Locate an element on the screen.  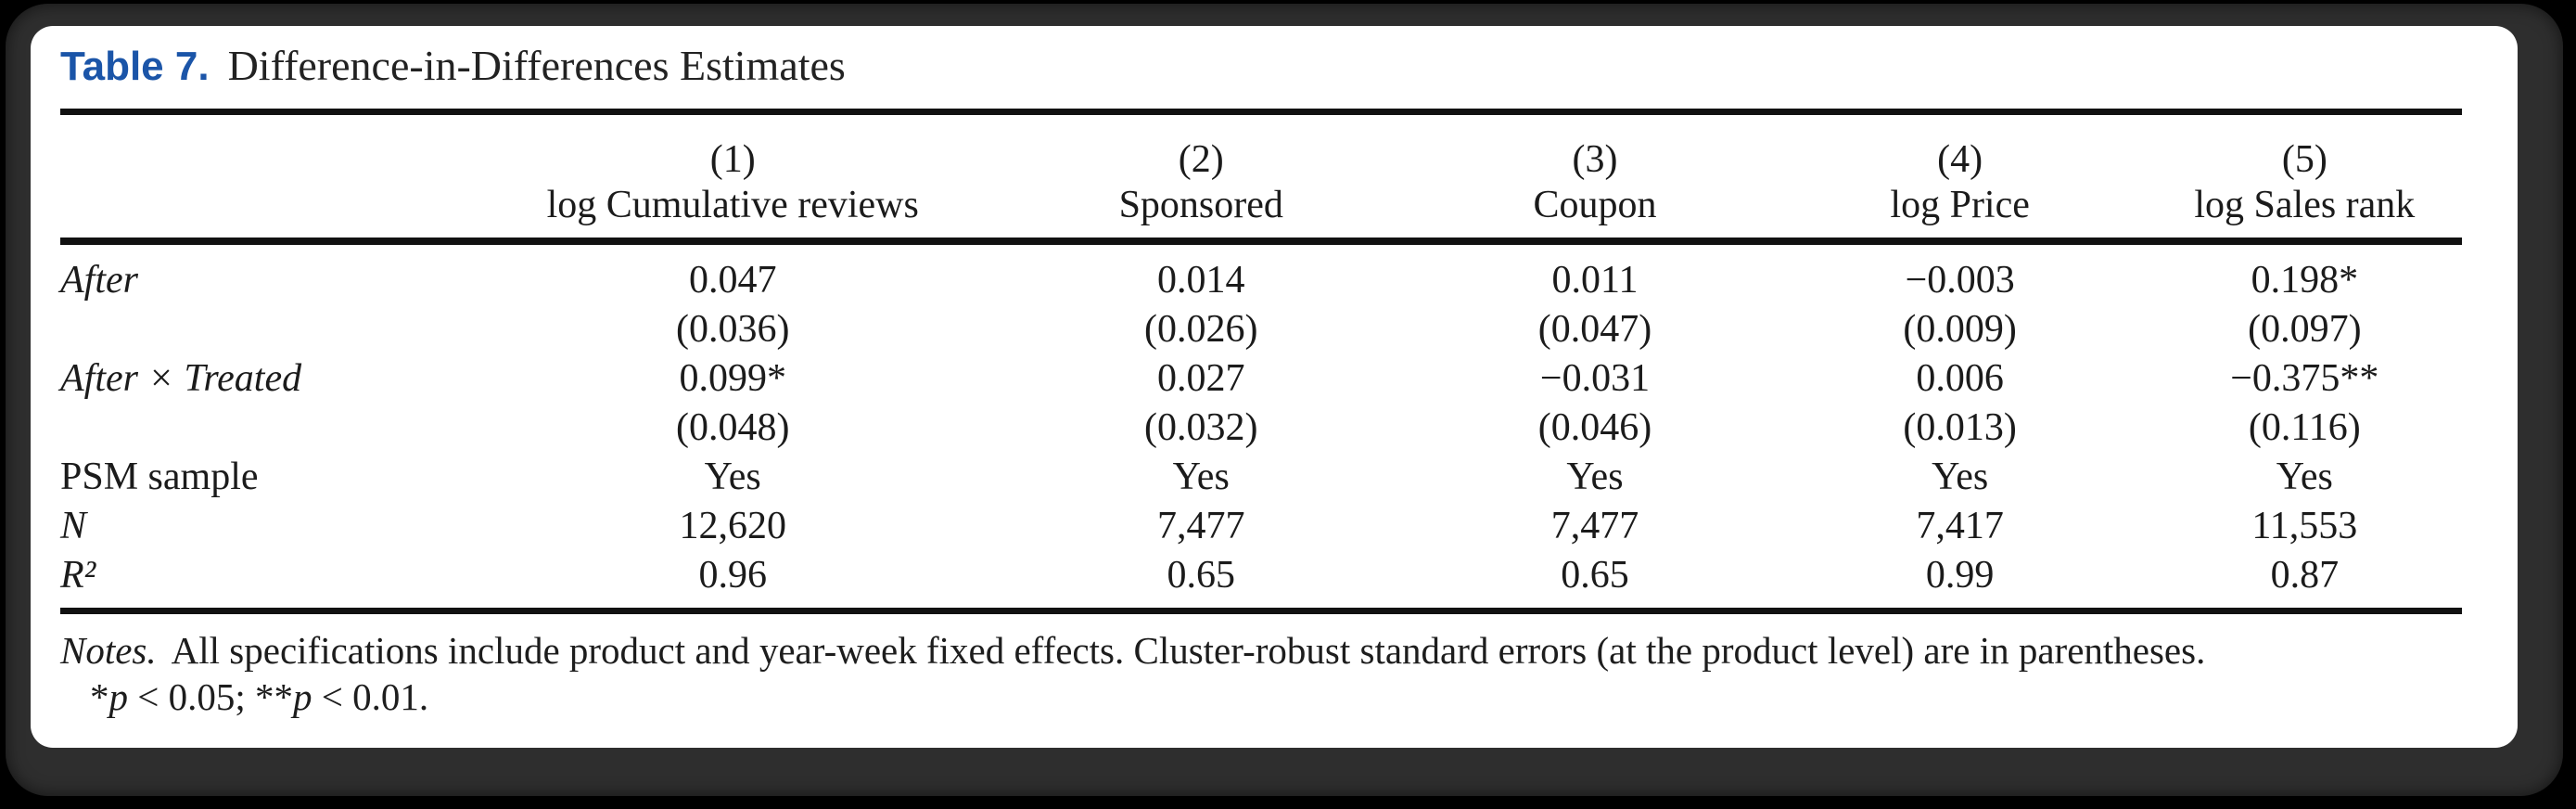
header-number-row: (1) (2) (3) (4) (5) is located at coordinates (1261, 147).